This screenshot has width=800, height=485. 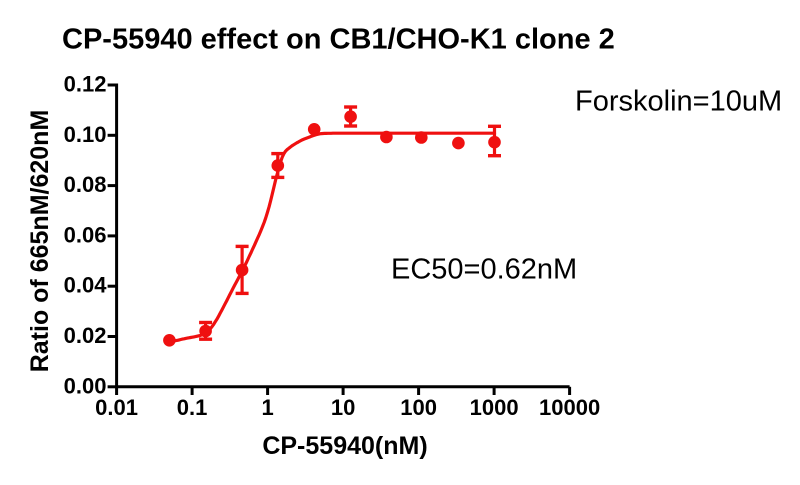 I want to click on svg-text: CP-55940(nM), so click(x=344, y=446).